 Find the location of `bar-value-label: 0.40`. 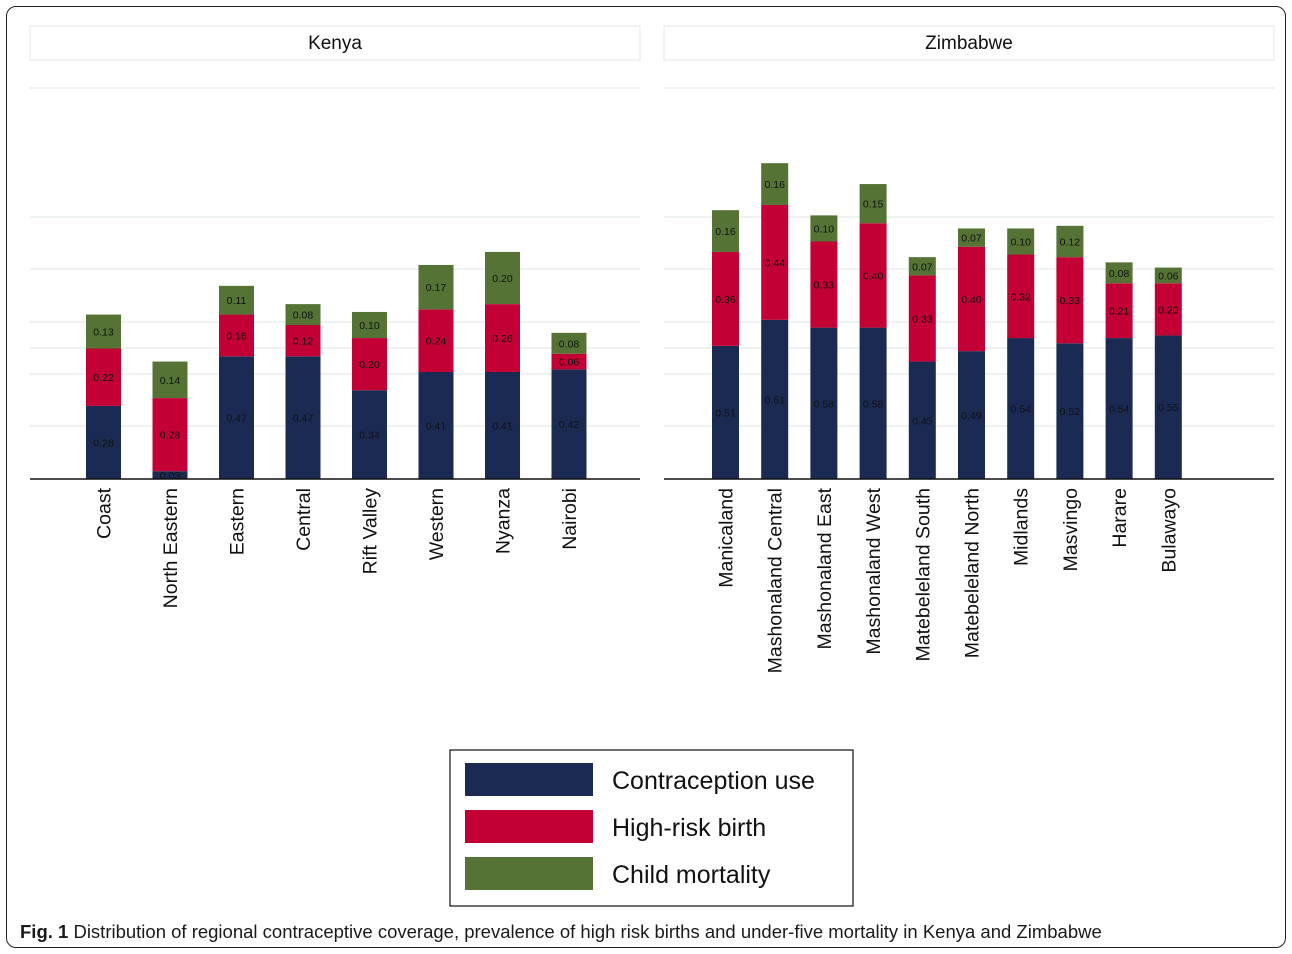

bar-value-label: 0.40 is located at coordinates (873, 276).